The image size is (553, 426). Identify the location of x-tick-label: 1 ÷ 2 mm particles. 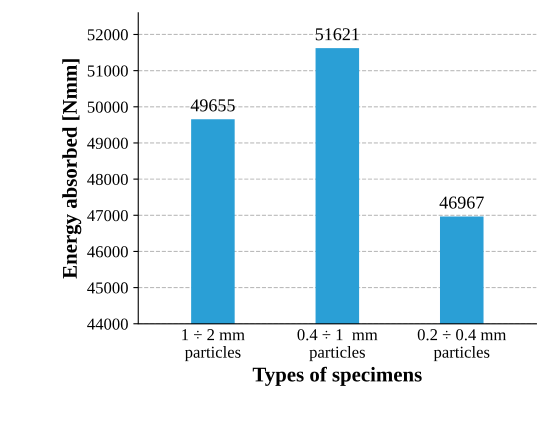
(213, 345).